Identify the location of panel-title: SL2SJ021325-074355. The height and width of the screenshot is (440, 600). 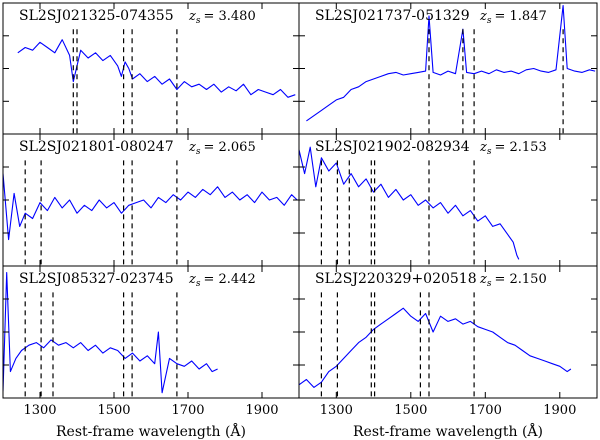
(96, 16).